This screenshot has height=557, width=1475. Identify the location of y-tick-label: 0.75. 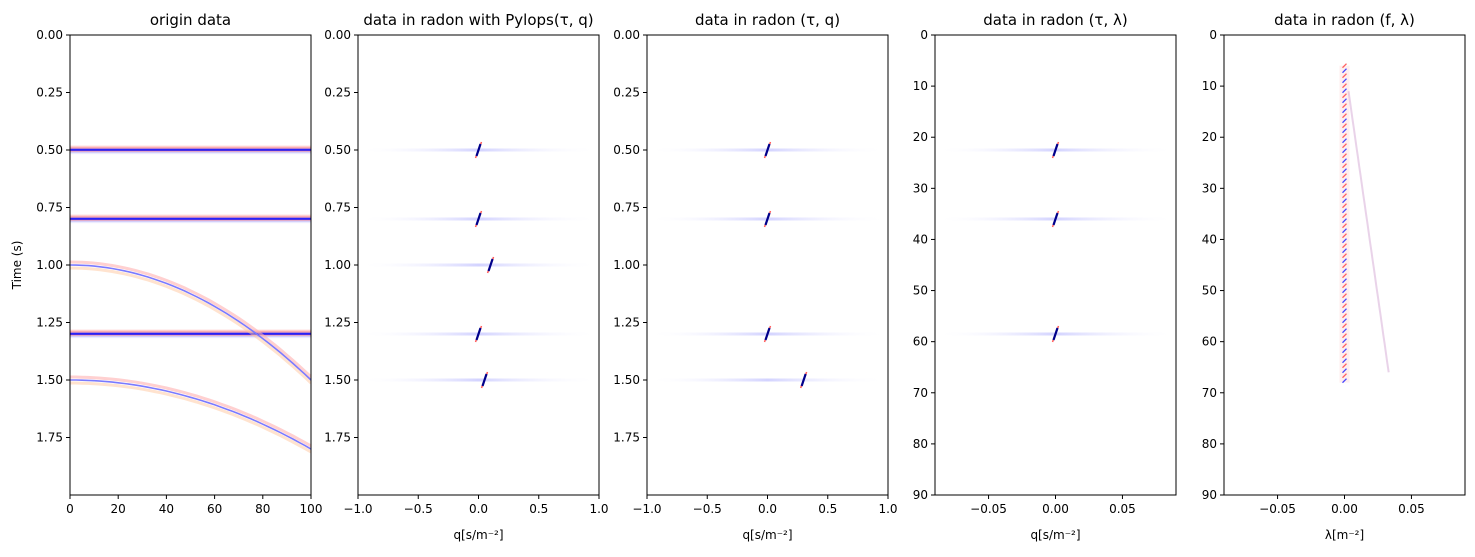
(49, 208).